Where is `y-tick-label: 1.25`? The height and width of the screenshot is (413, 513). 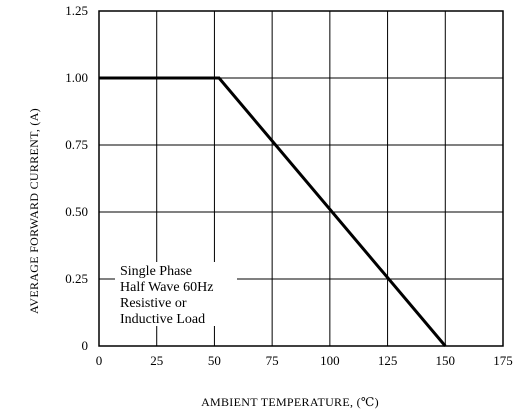 y-tick-label: 1.25 is located at coordinates (76, 10).